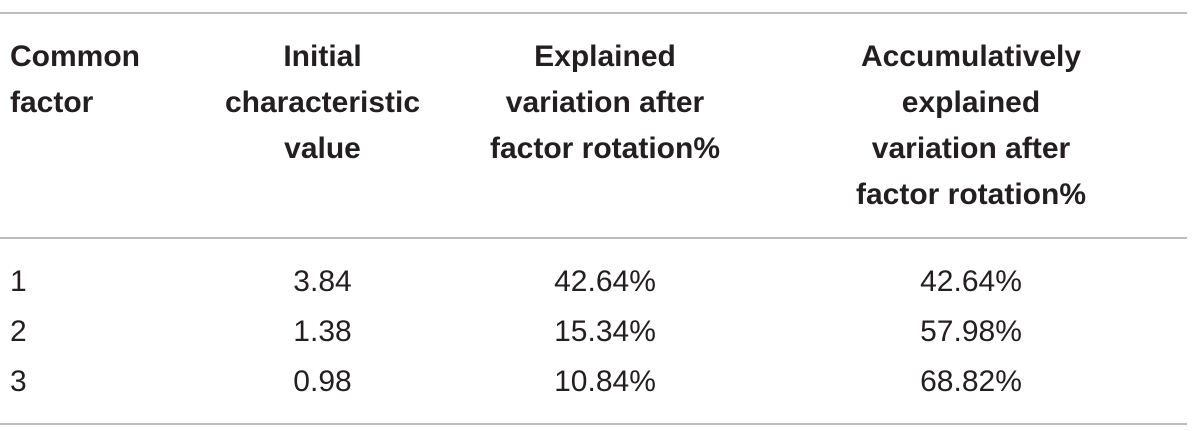 The height and width of the screenshot is (431, 1200). Describe the element at coordinates (18, 331) in the screenshot. I see `cell-factor: 2` at that location.